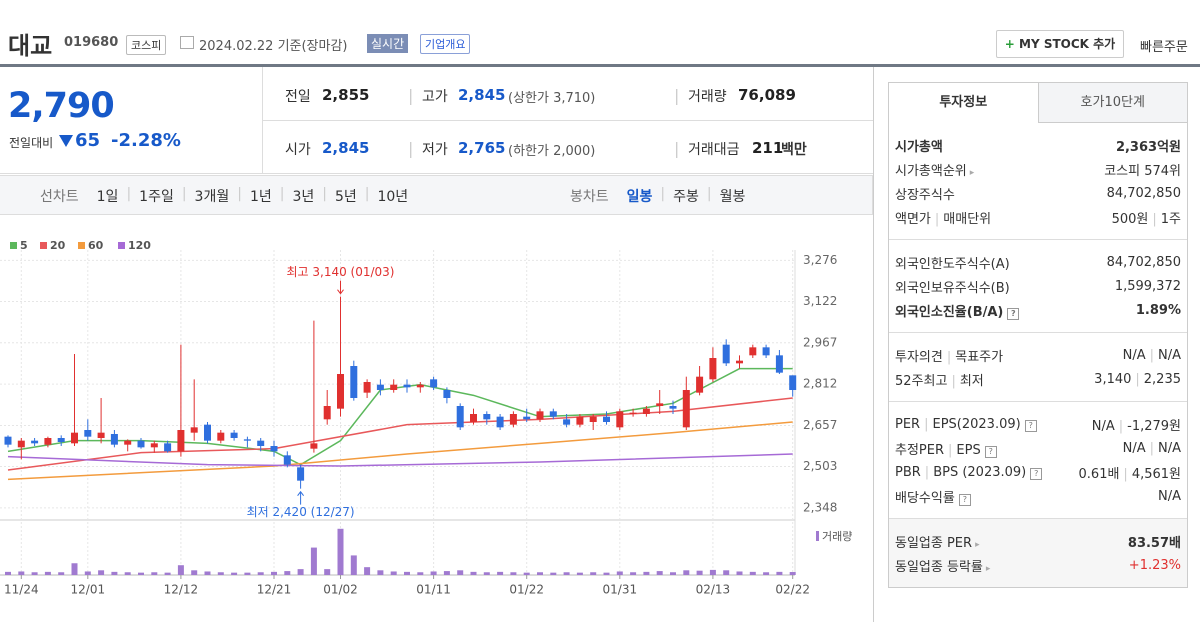 This screenshot has width=1200, height=622. What do you see at coordinates (1038, 565) in the screenshot?
I see `info-row: 동일업종 등락률 ▸ +1.23%` at bounding box center [1038, 565].